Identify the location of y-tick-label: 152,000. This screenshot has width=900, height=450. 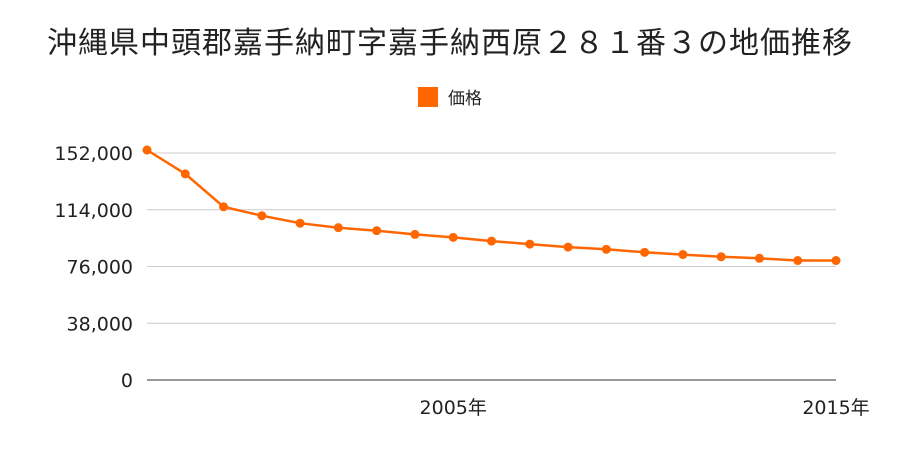
(93, 154).